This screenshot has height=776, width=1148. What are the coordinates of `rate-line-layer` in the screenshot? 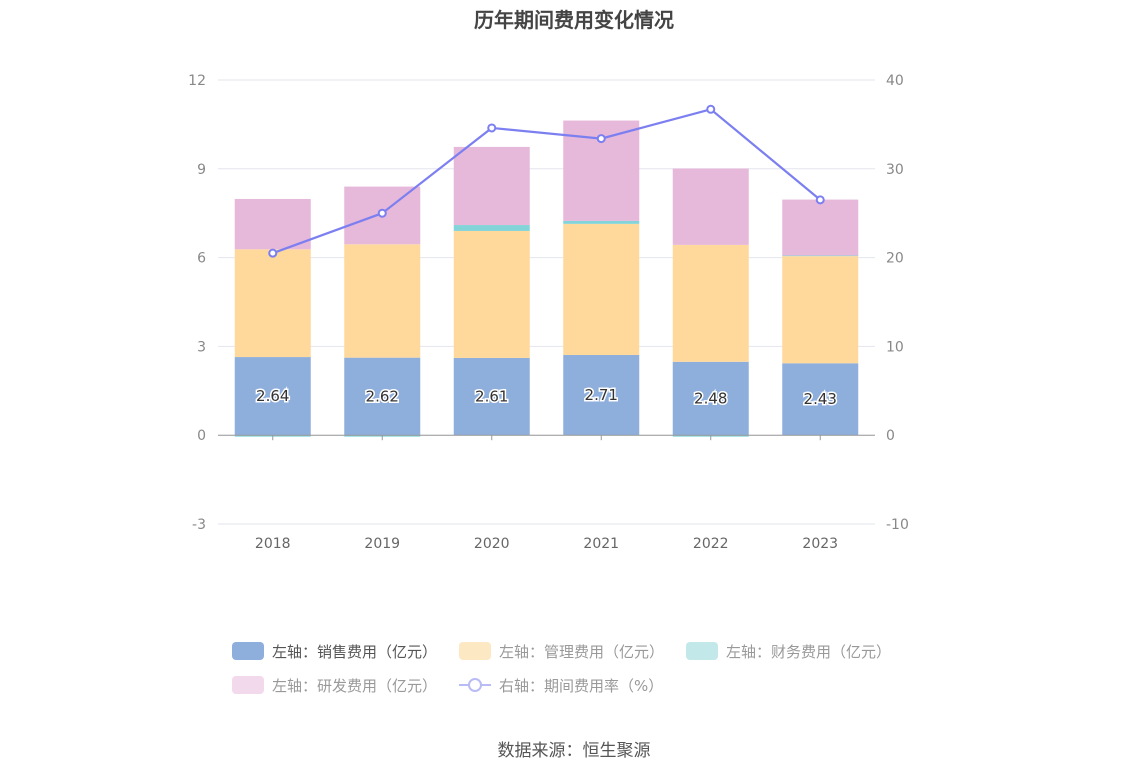 It's located at (546, 181).